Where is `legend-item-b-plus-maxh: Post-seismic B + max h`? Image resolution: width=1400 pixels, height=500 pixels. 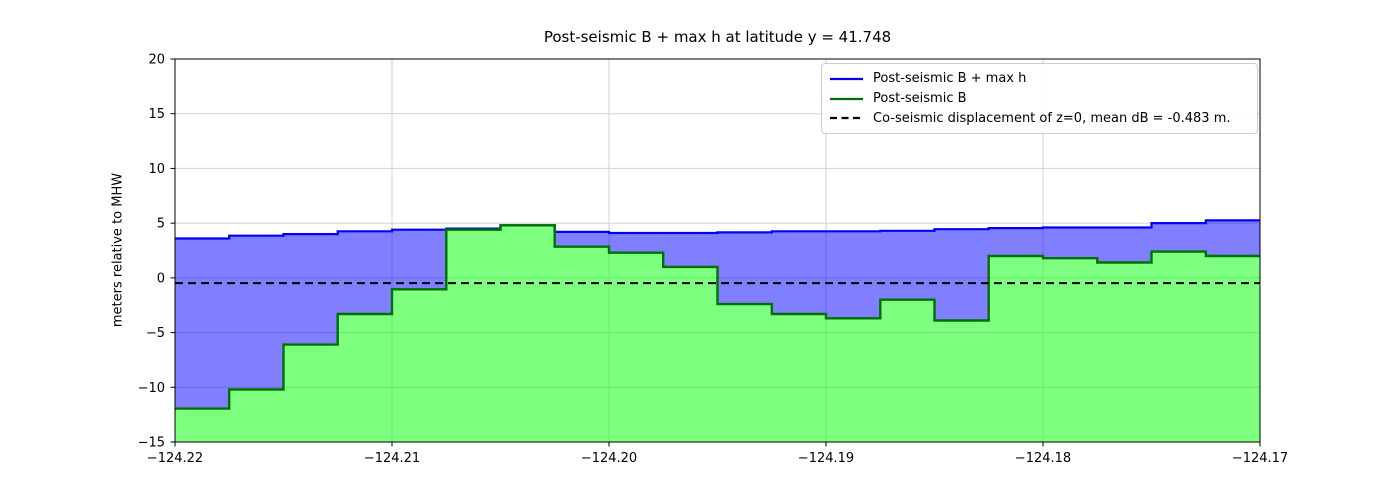 legend-item-b-plus-maxh: Post-seismic B + max h is located at coordinates (1039, 79).